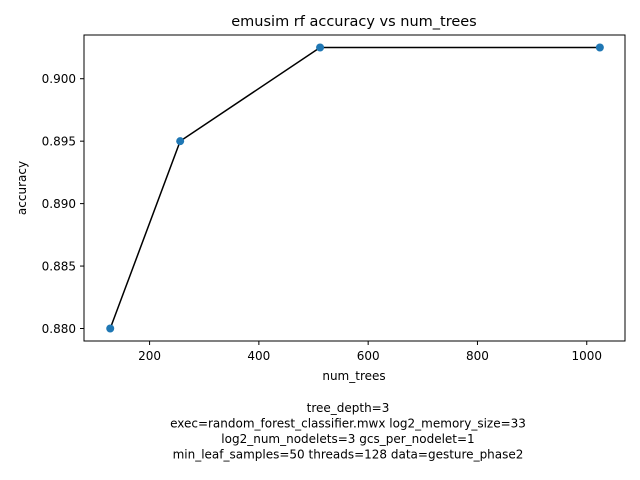  Describe the element at coordinates (59, 267) in the screenshot. I see `y-tick-label: 0.885` at that location.